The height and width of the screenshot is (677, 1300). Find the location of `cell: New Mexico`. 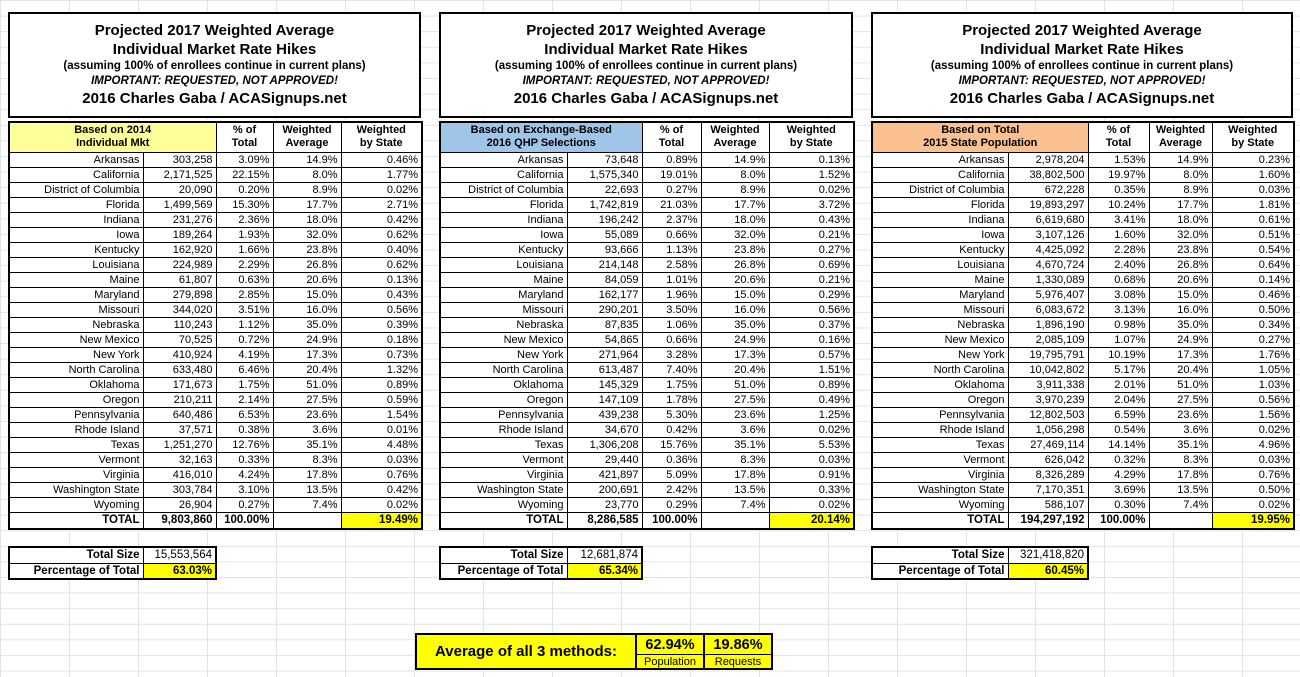

cell: New Mexico is located at coordinates (76, 339).